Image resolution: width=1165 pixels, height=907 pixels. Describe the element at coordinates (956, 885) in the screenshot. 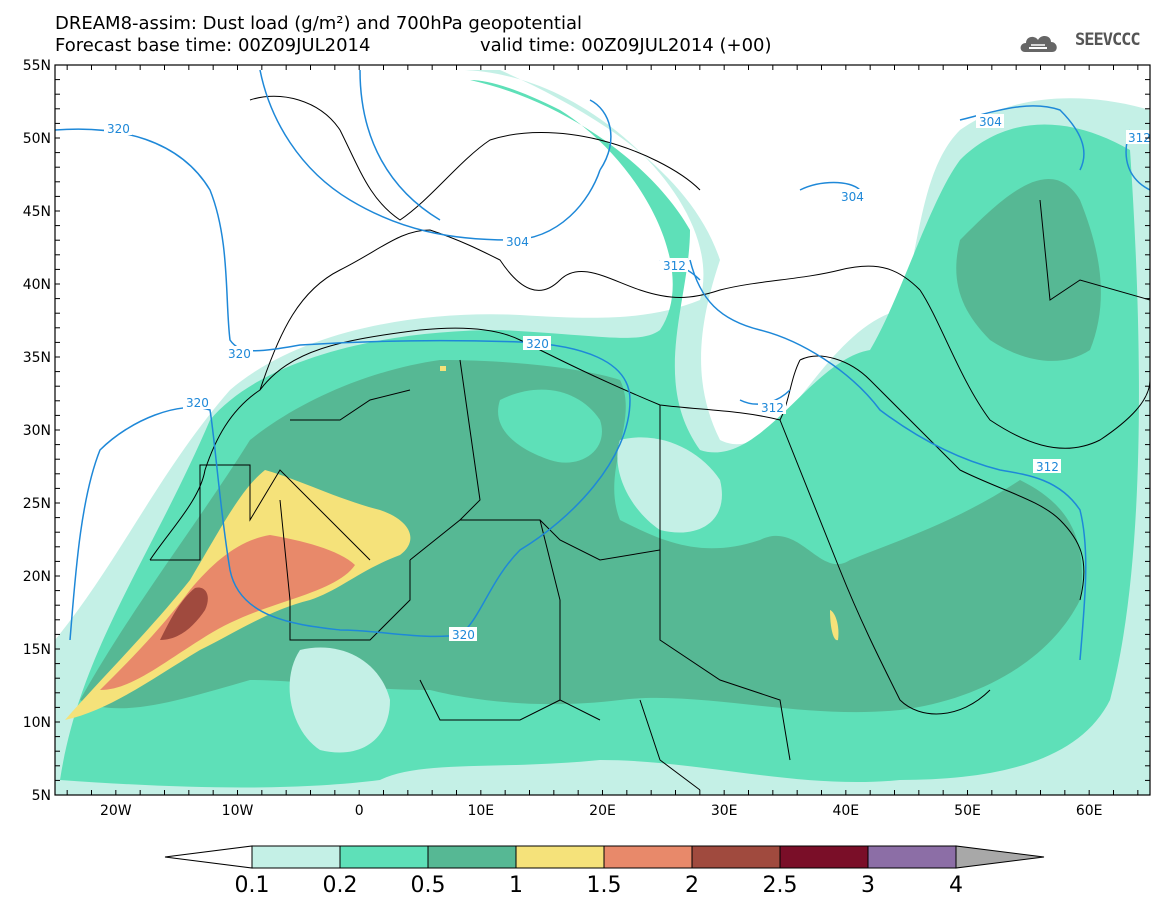

I see `colorbar-tick-label: 4` at that location.